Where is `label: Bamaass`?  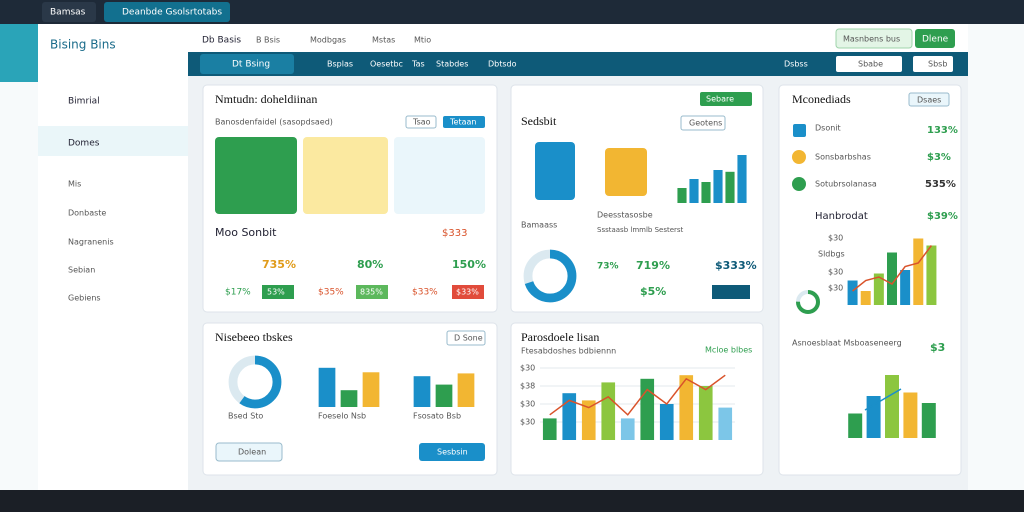
label: Bamaass is located at coordinates (539, 225).